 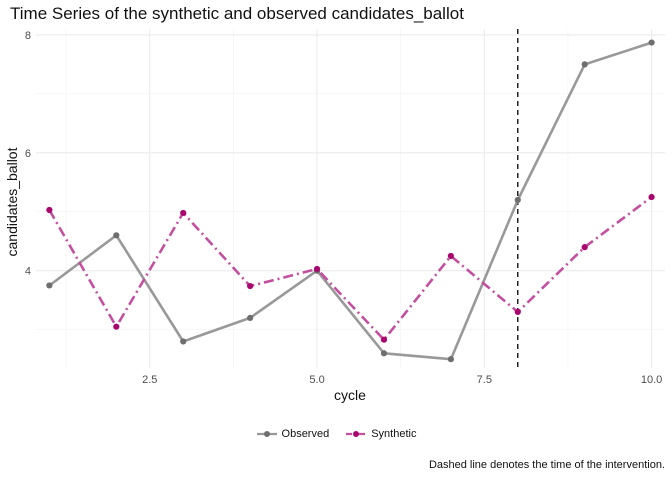 What do you see at coordinates (356, 434) in the screenshot?
I see `legend-key-synthetic` at bounding box center [356, 434].